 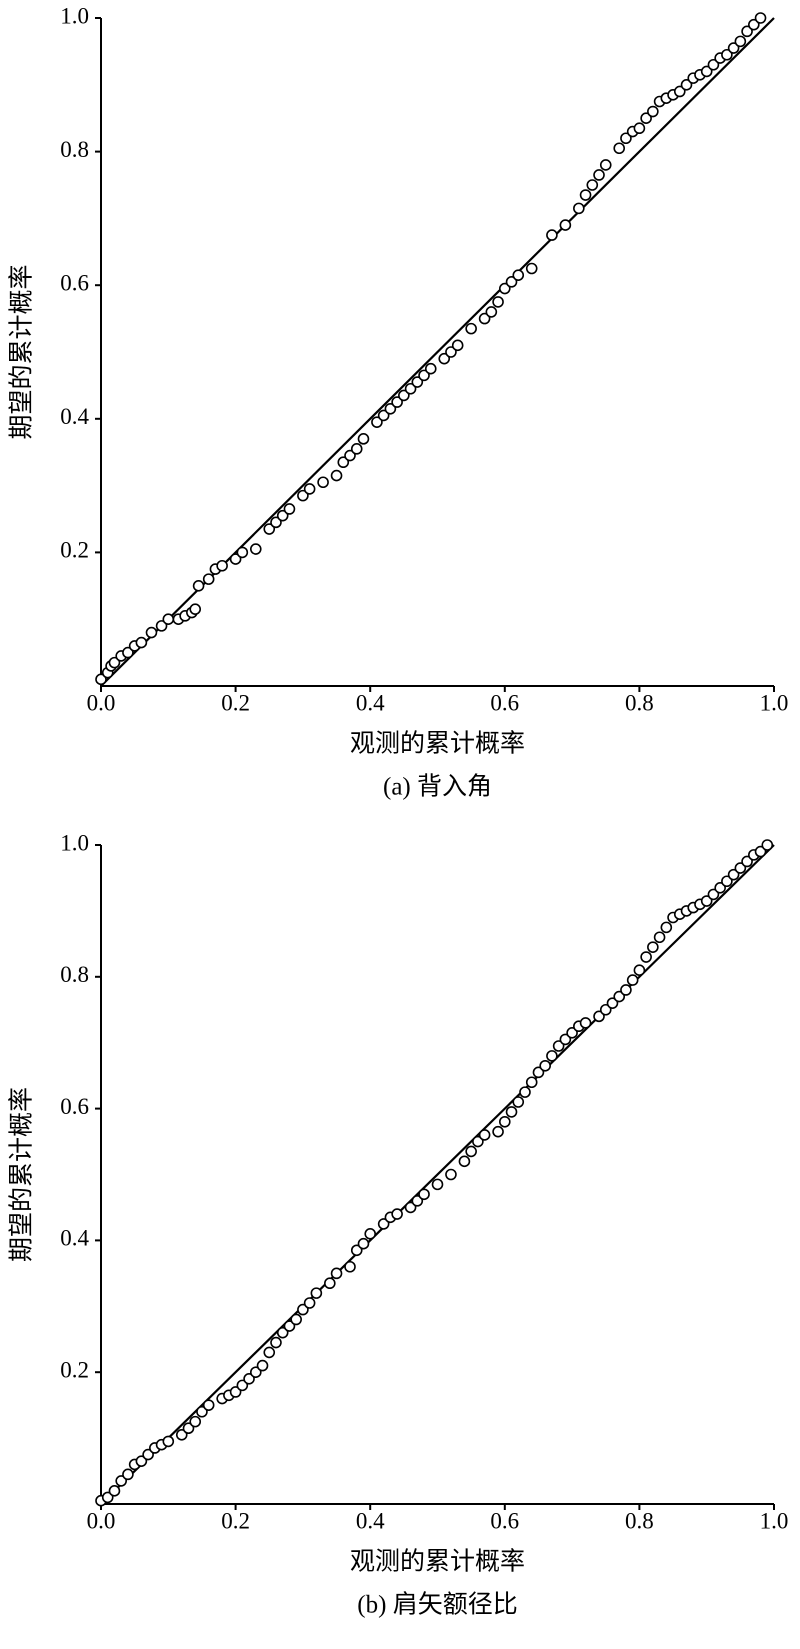 I want to click on x-tick-label: 0.2, so click(x=235, y=702).